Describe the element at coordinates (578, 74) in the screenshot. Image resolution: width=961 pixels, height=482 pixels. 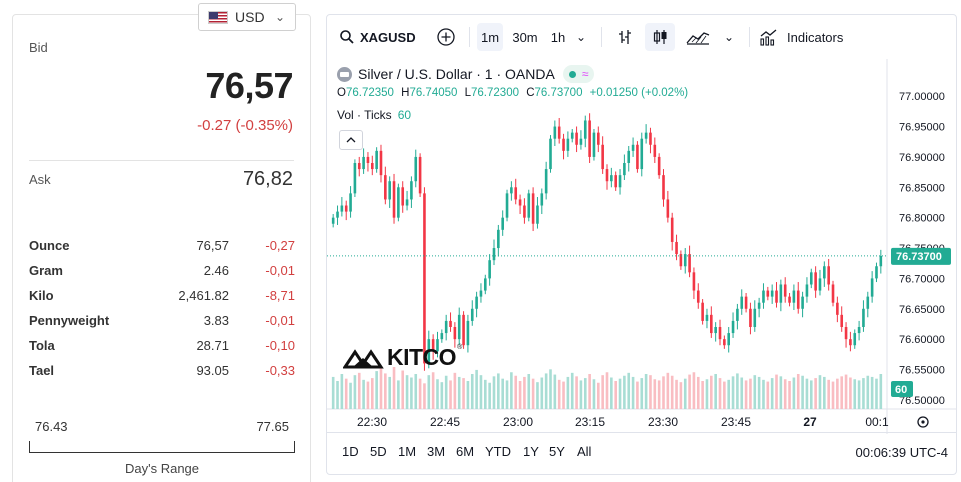
I see `market-status: ≈` at that location.